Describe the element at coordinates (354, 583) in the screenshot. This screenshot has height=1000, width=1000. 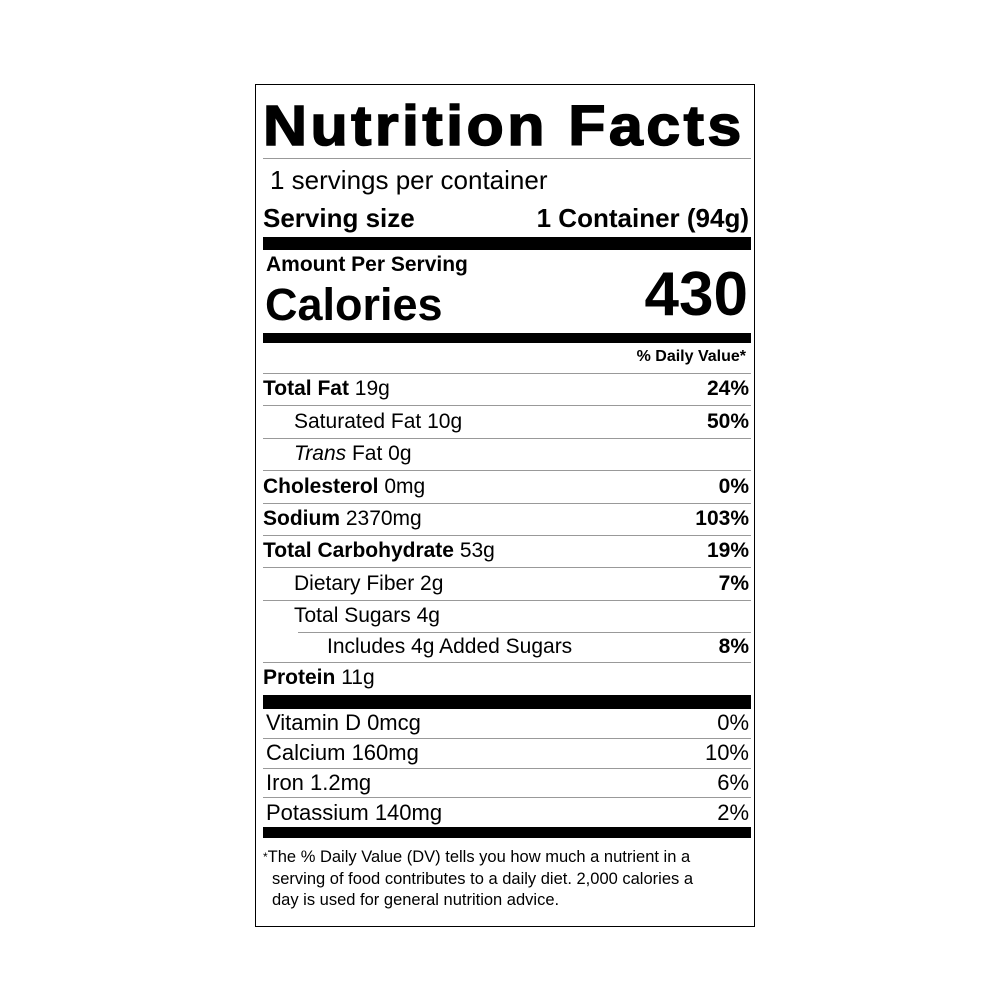
I see `nutrients-6-name: Dietary Fiber` at that location.